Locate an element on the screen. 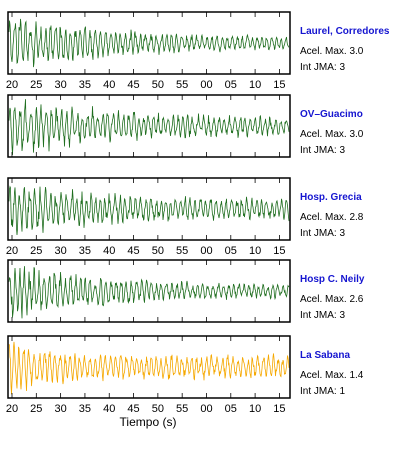 The image size is (410, 460). acel-max-label: Acel. Max. 2.6 is located at coordinates (332, 299).